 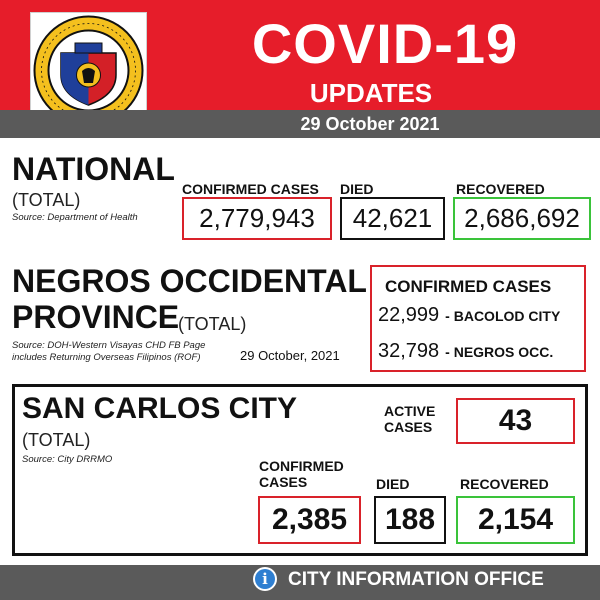 What do you see at coordinates (503, 316) in the screenshot?
I see `negros-row-label: - BACOLOD CITY` at bounding box center [503, 316].